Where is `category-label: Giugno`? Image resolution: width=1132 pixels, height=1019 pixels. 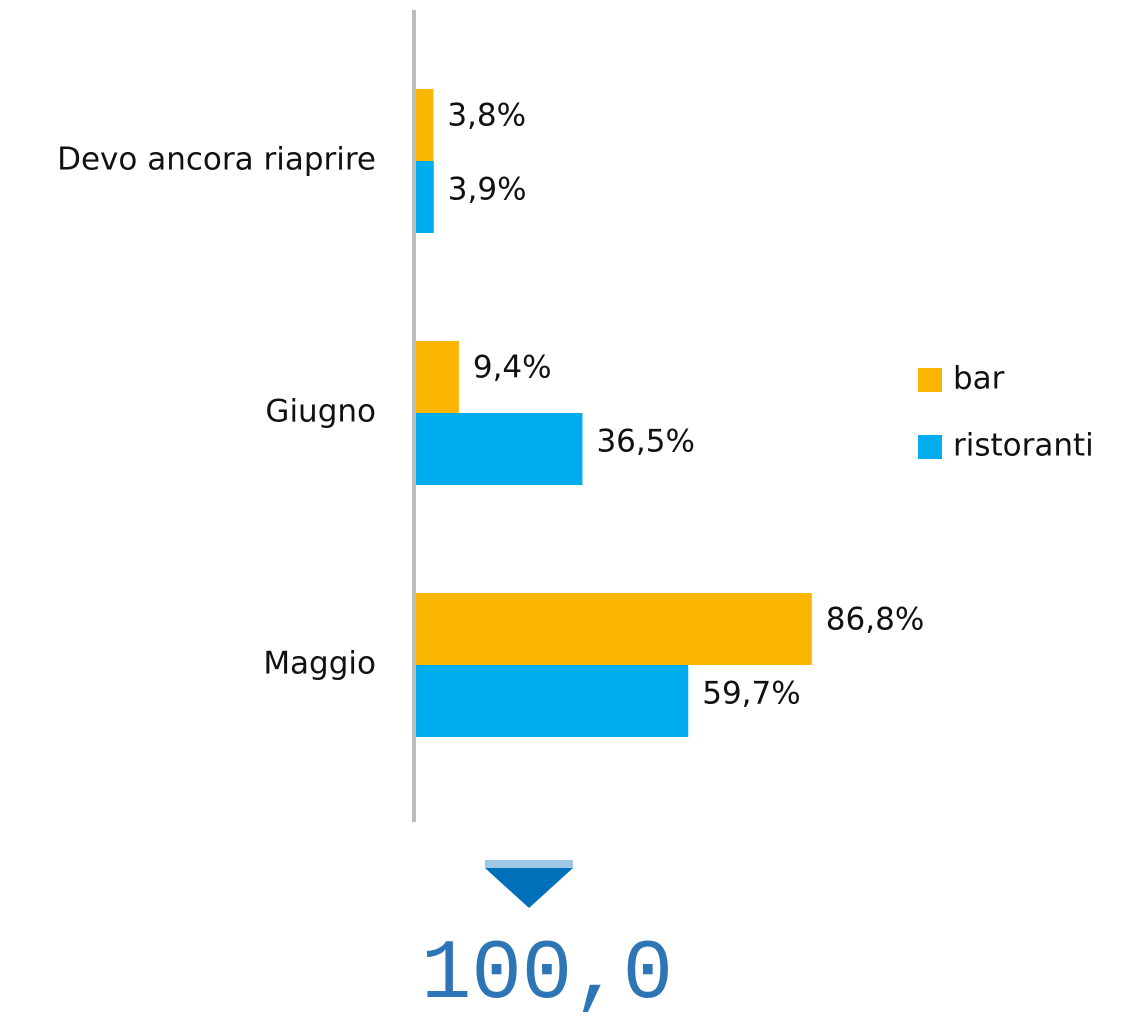 category-label: Giugno is located at coordinates (320, 412).